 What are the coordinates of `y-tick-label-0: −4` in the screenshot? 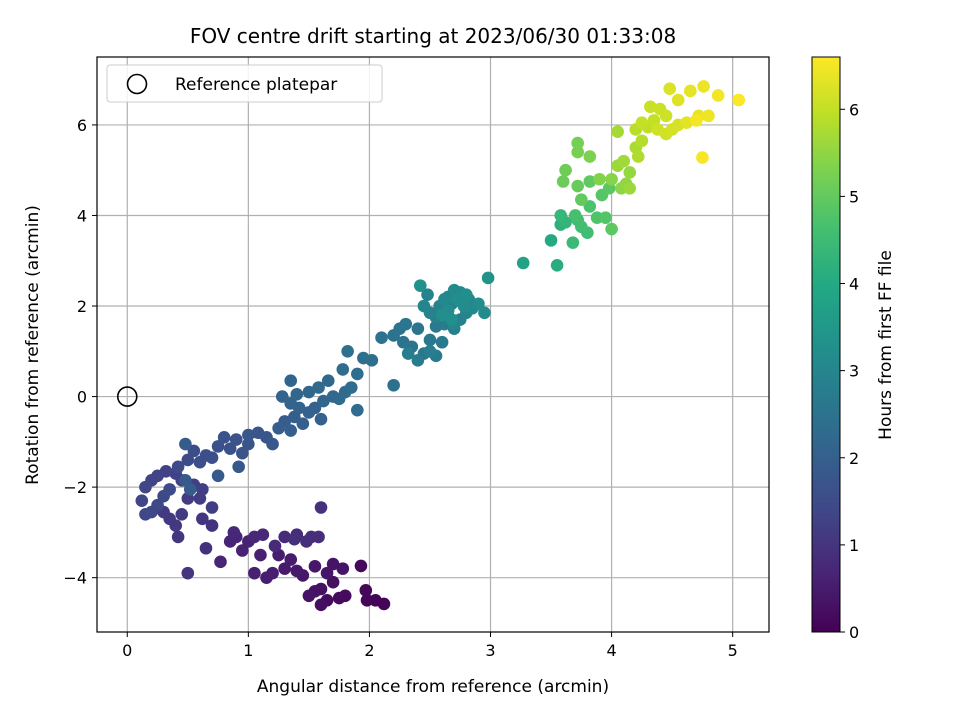 It's located at (75, 578).